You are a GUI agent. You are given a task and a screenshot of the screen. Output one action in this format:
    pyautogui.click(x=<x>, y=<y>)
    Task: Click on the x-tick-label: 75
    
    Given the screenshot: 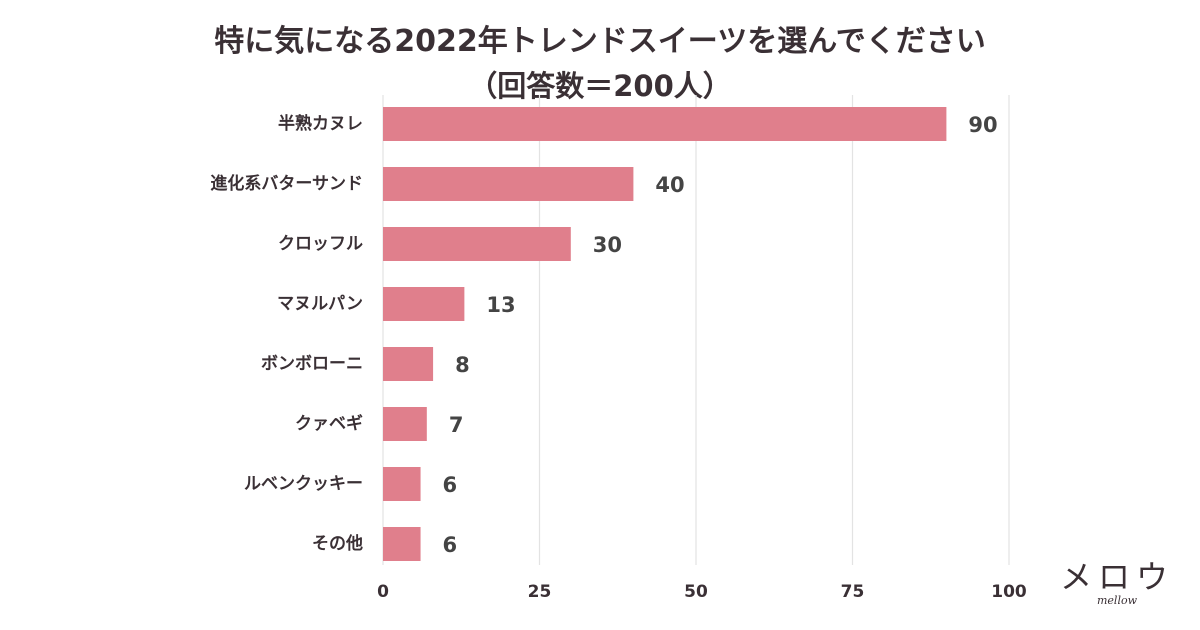 What is the action you would take?
    pyautogui.click(x=853, y=592)
    